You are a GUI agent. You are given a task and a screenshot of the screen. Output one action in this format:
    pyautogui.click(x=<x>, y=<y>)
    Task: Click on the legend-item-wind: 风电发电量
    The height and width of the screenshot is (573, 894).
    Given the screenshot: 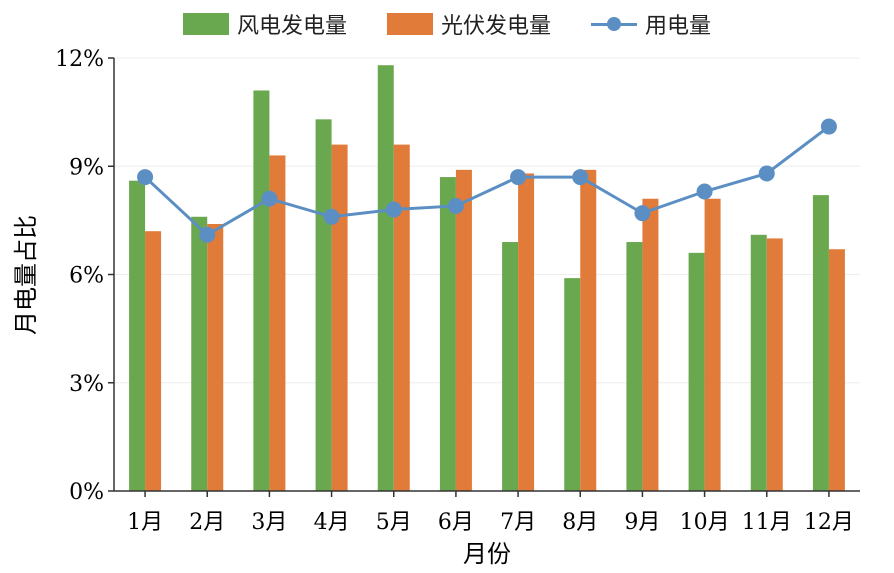 What is the action you would take?
    pyautogui.click(x=264, y=24)
    